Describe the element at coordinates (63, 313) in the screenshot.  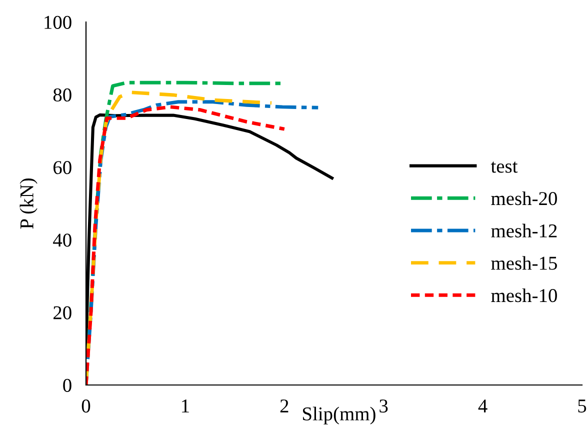
I see `y-tick-label: 20` at that location.